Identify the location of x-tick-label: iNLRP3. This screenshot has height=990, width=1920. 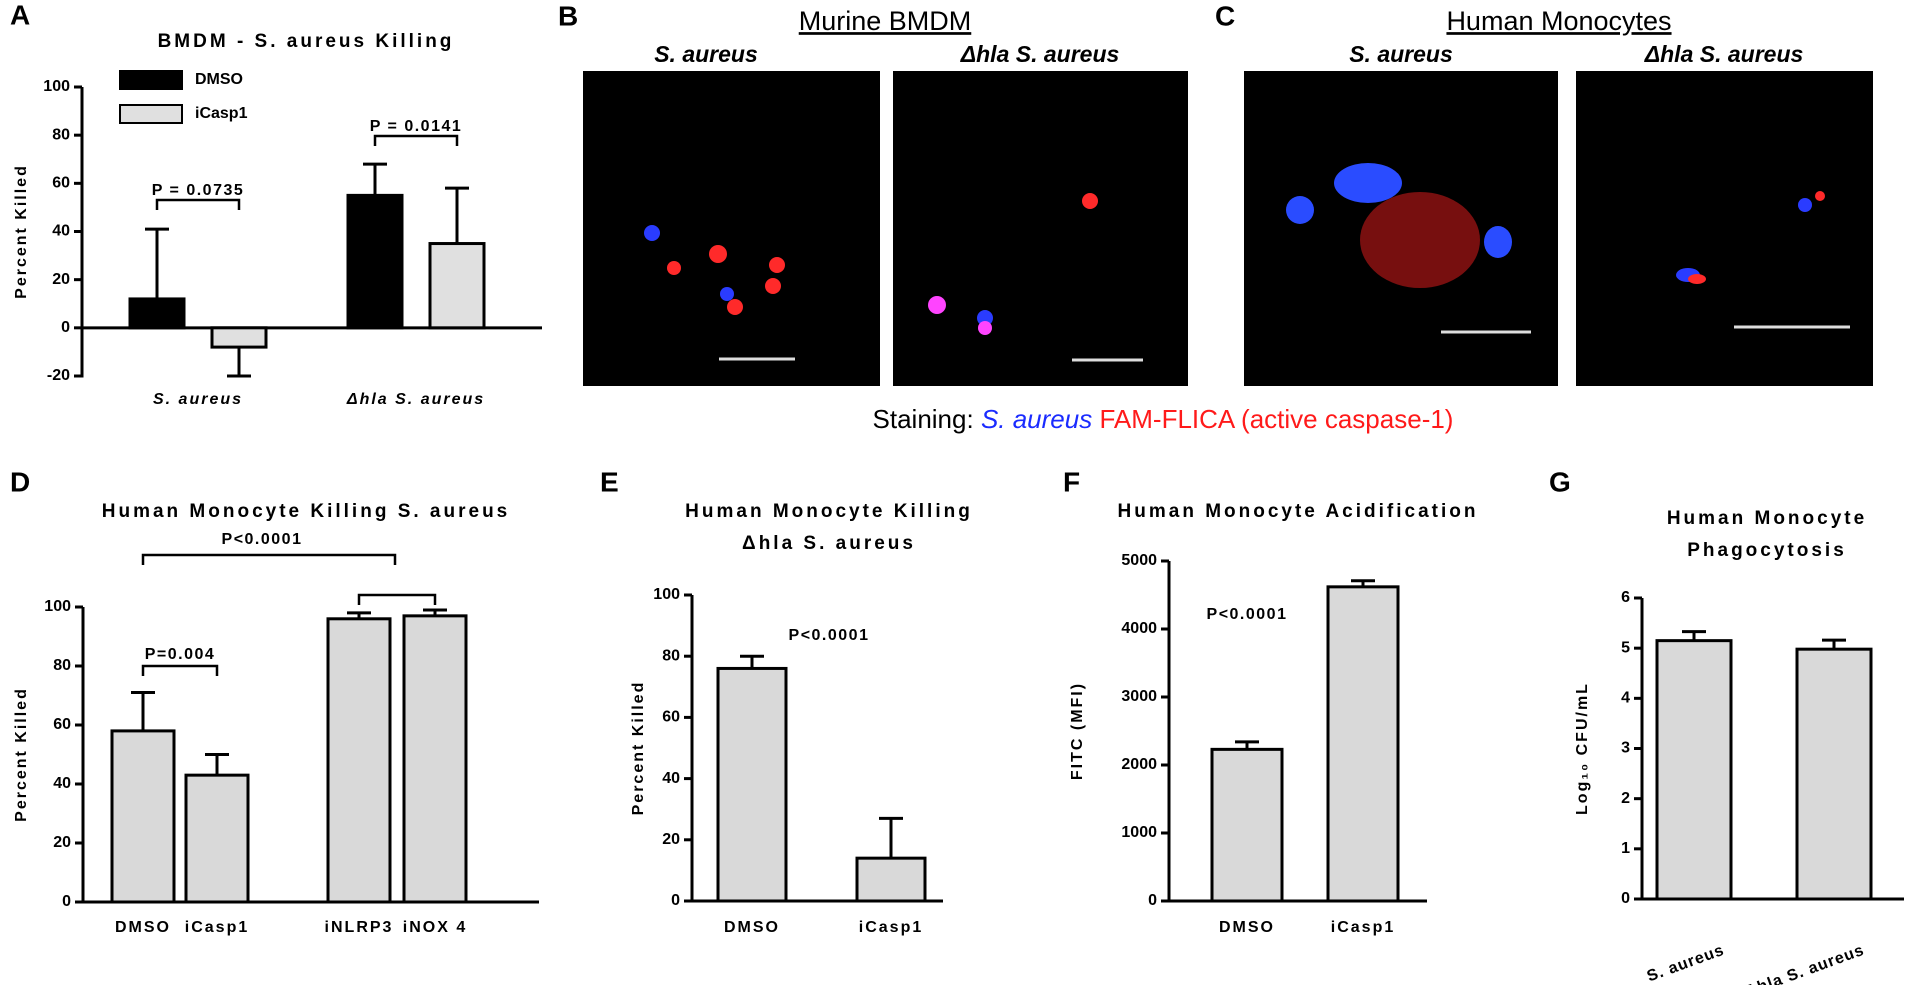
(359, 927).